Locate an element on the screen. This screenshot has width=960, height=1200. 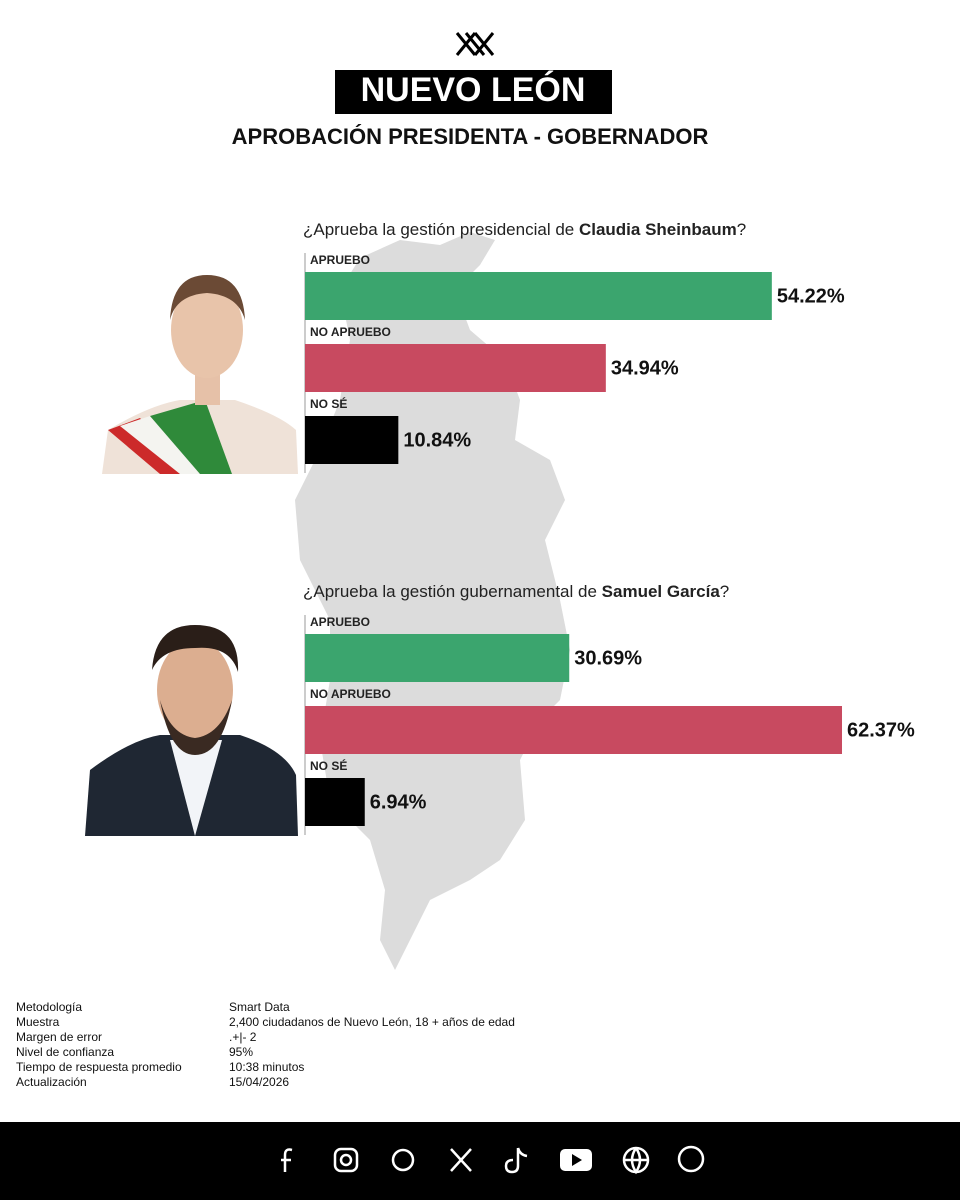
question-name: Samuel García is located at coordinates (661, 591).